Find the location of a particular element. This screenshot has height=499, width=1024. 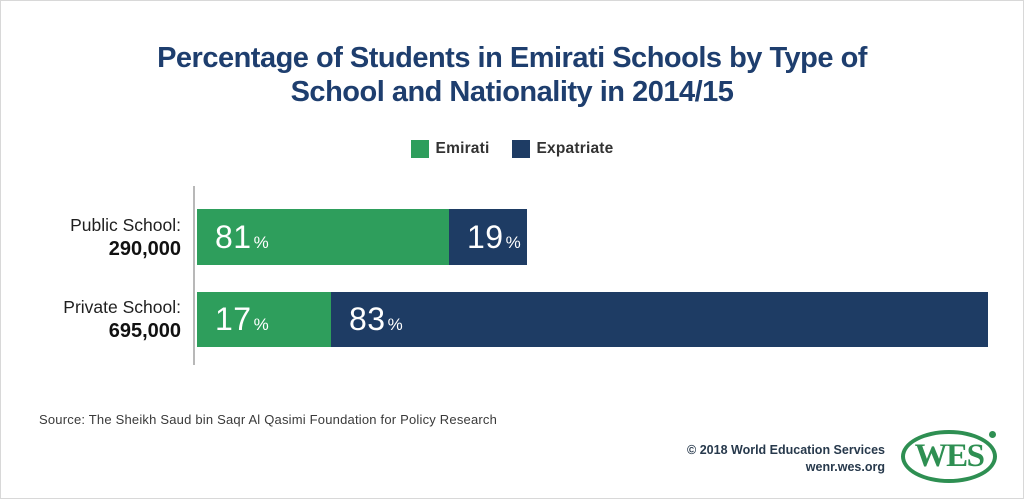

category-name: Private School: is located at coordinates (122, 307).